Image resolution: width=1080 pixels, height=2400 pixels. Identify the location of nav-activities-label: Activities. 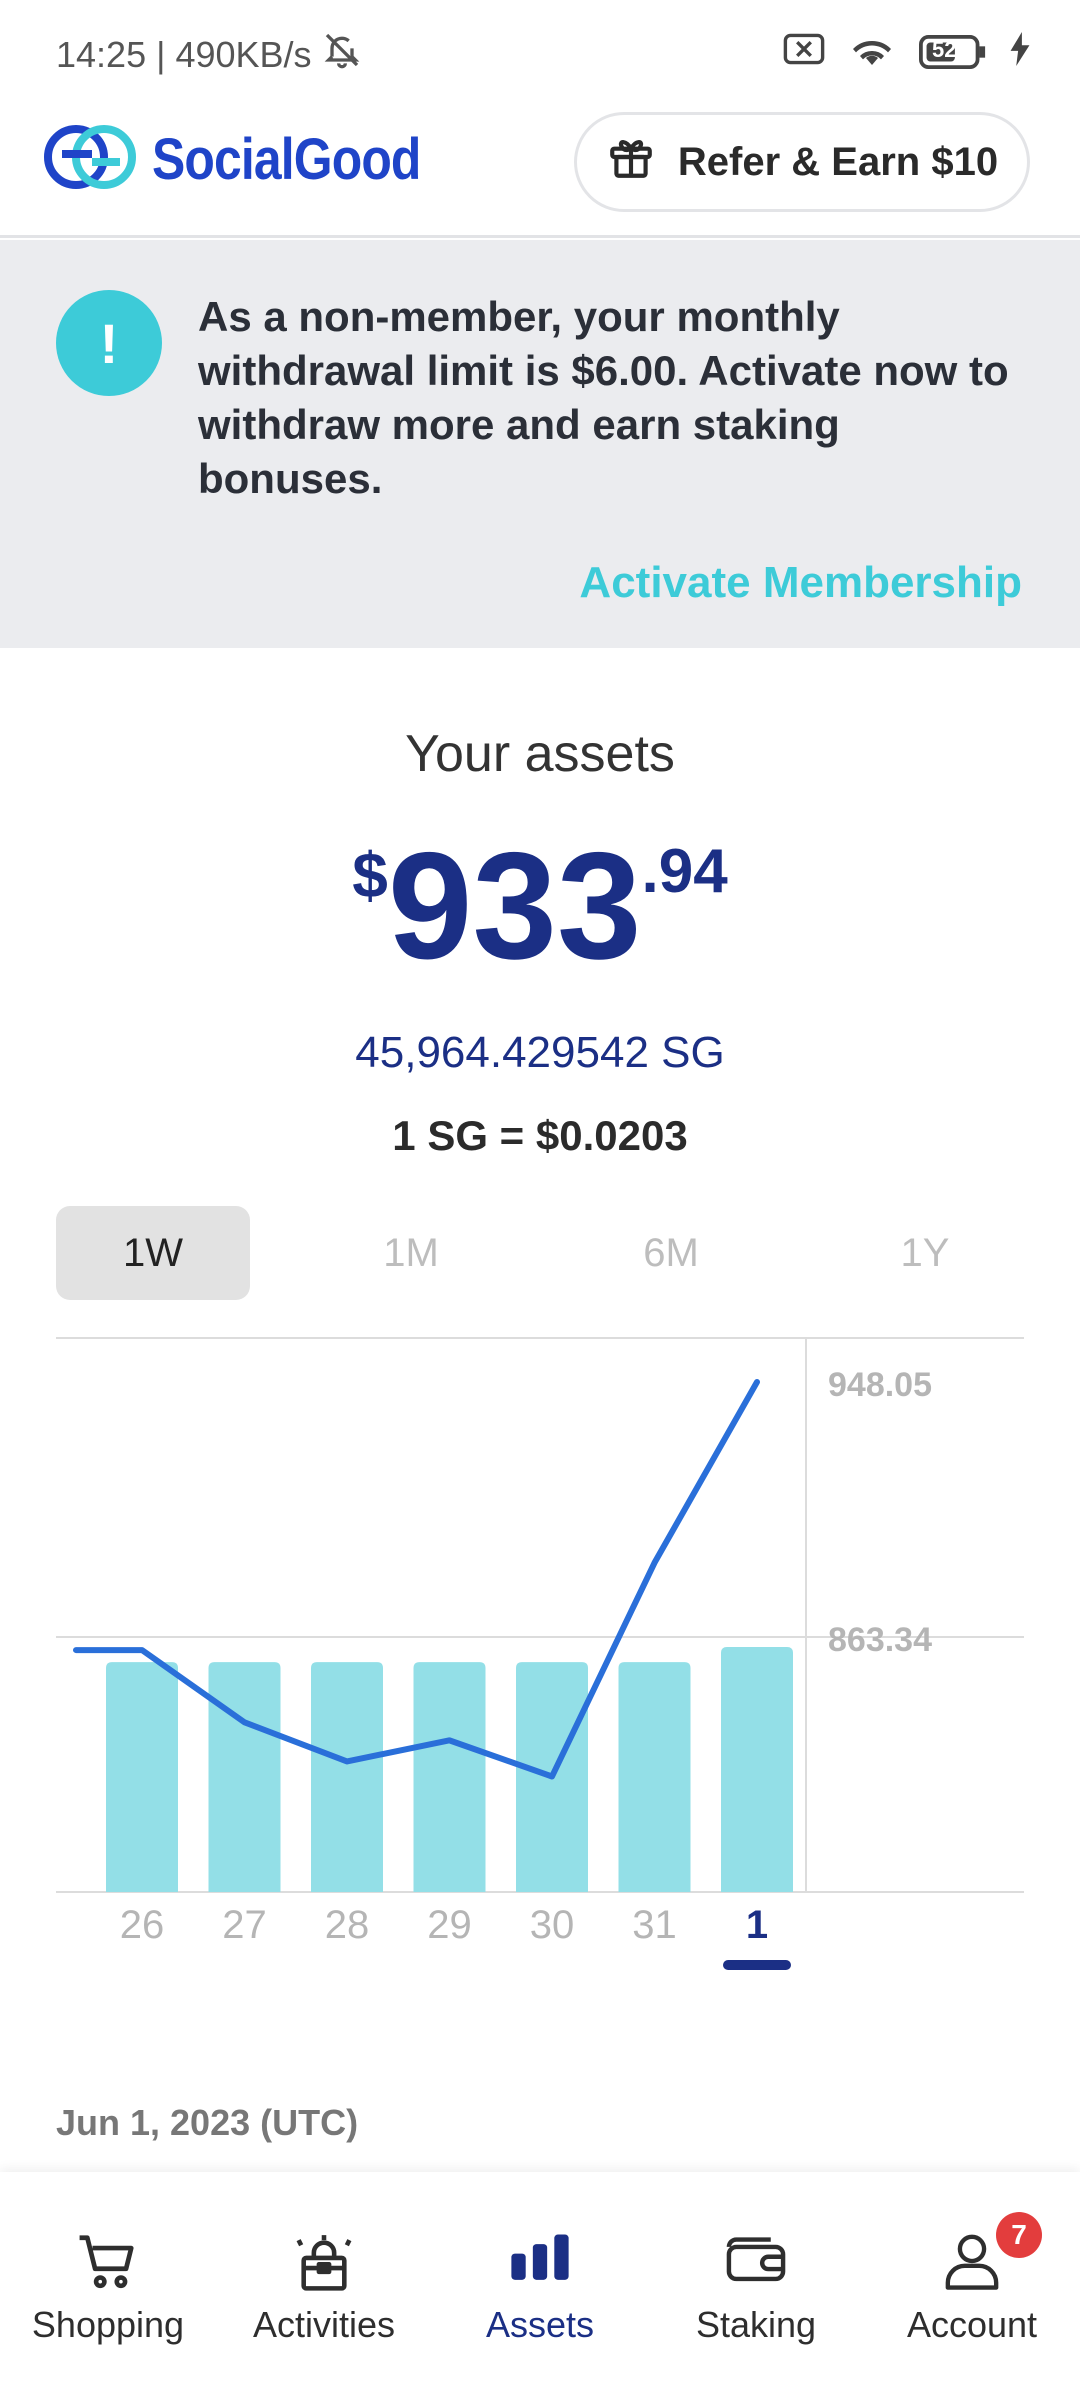
(324, 2324).